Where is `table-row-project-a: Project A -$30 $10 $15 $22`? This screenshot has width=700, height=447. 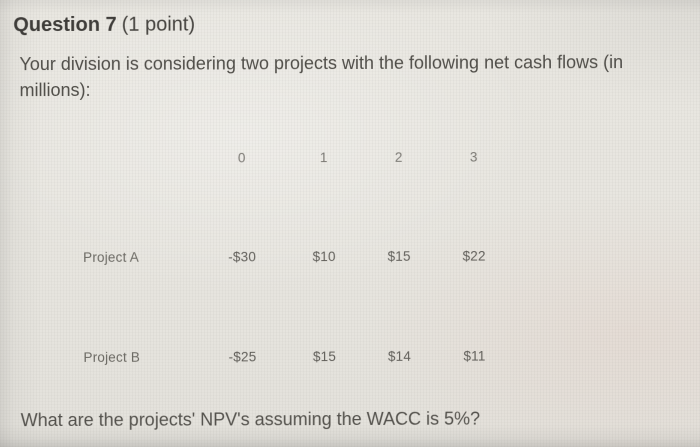 table-row-project-a: Project A -$30 $10 $15 $22 is located at coordinates (350, 257).